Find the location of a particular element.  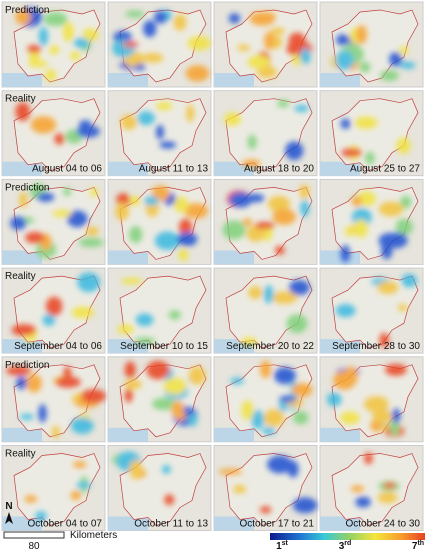

north-label: N is located at coordinates (8, 506).